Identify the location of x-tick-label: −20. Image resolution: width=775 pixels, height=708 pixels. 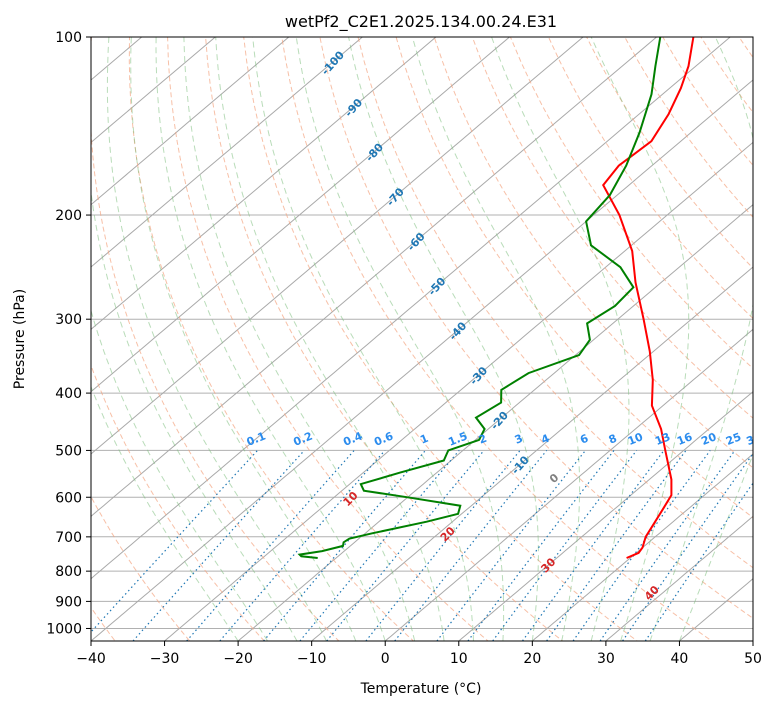
(238, 659).